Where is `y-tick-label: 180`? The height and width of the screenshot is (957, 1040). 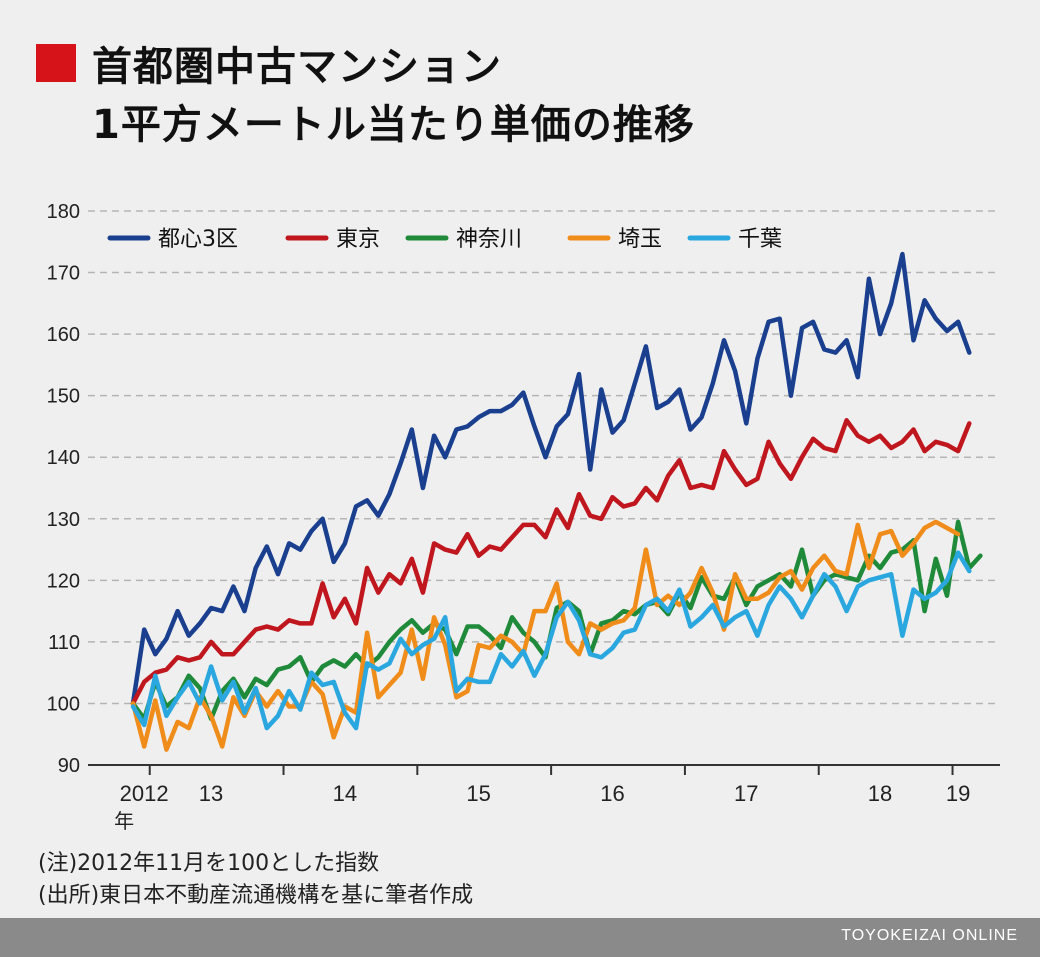
y-tick-label: 180 is located at coordinates (63, 212).